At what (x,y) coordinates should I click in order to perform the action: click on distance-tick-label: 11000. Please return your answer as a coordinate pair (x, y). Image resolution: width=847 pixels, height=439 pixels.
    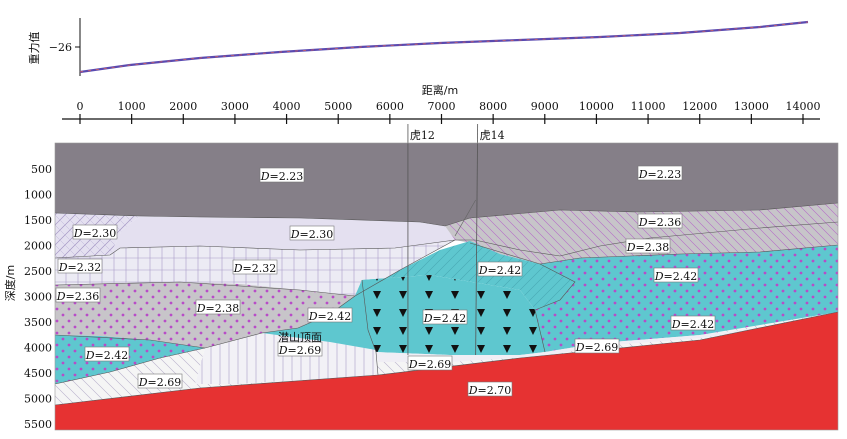
    Looking at the image, I should click on (648, 106).